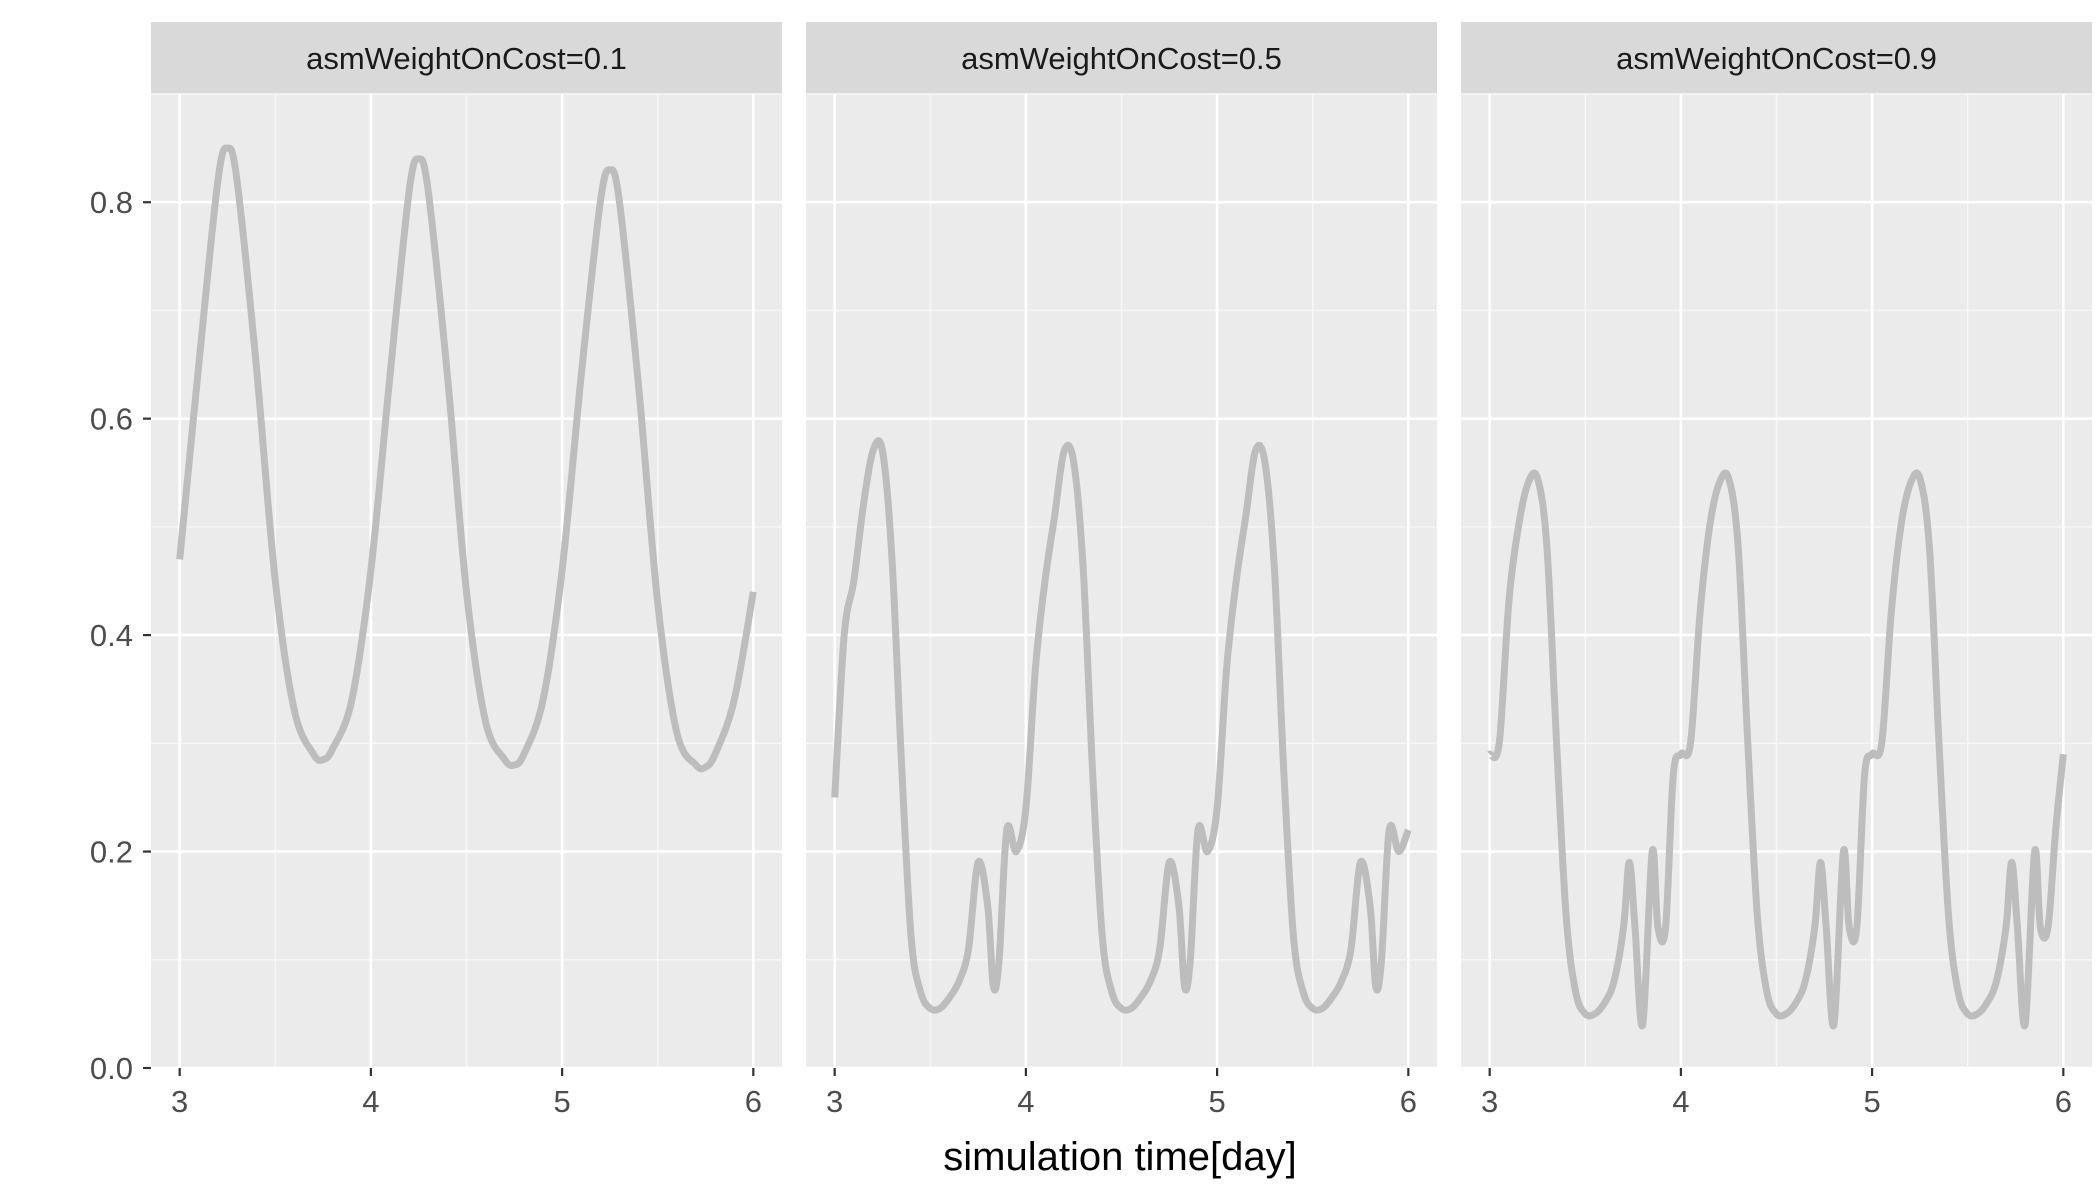 This screenshot has width=2100, height=1200. What do you see at coordinates (111, 419) in the screenshot?
I see `y-tick-label: 0.6` at bounding box center [111, 419].